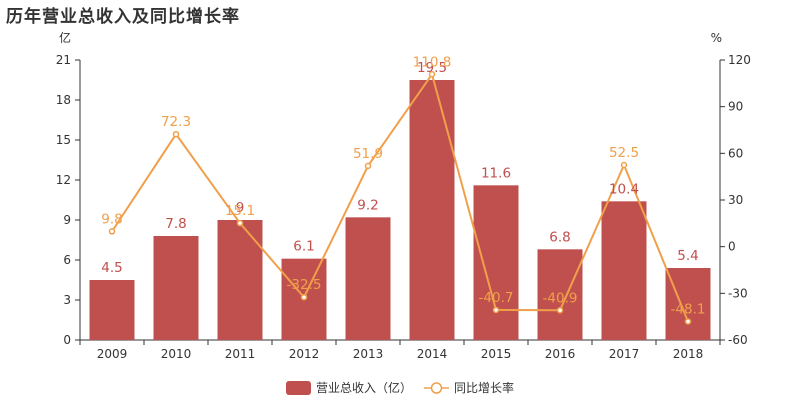 Image resolution: width=800 pixels, height=400 pixels. Describe the element at coordinates (739, 60) in the screenshot. I see `right-axis-tick-label: 120` at that location.